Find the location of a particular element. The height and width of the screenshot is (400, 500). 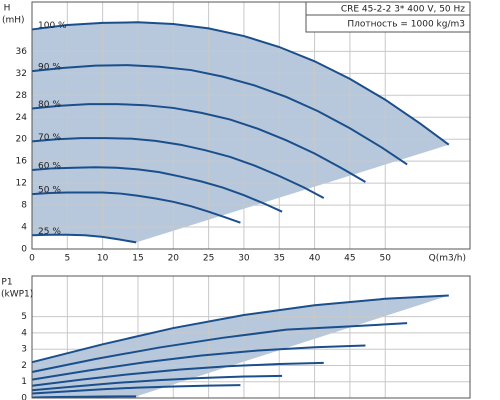

curve-label: 100 % is located at coordinates (52, 26).